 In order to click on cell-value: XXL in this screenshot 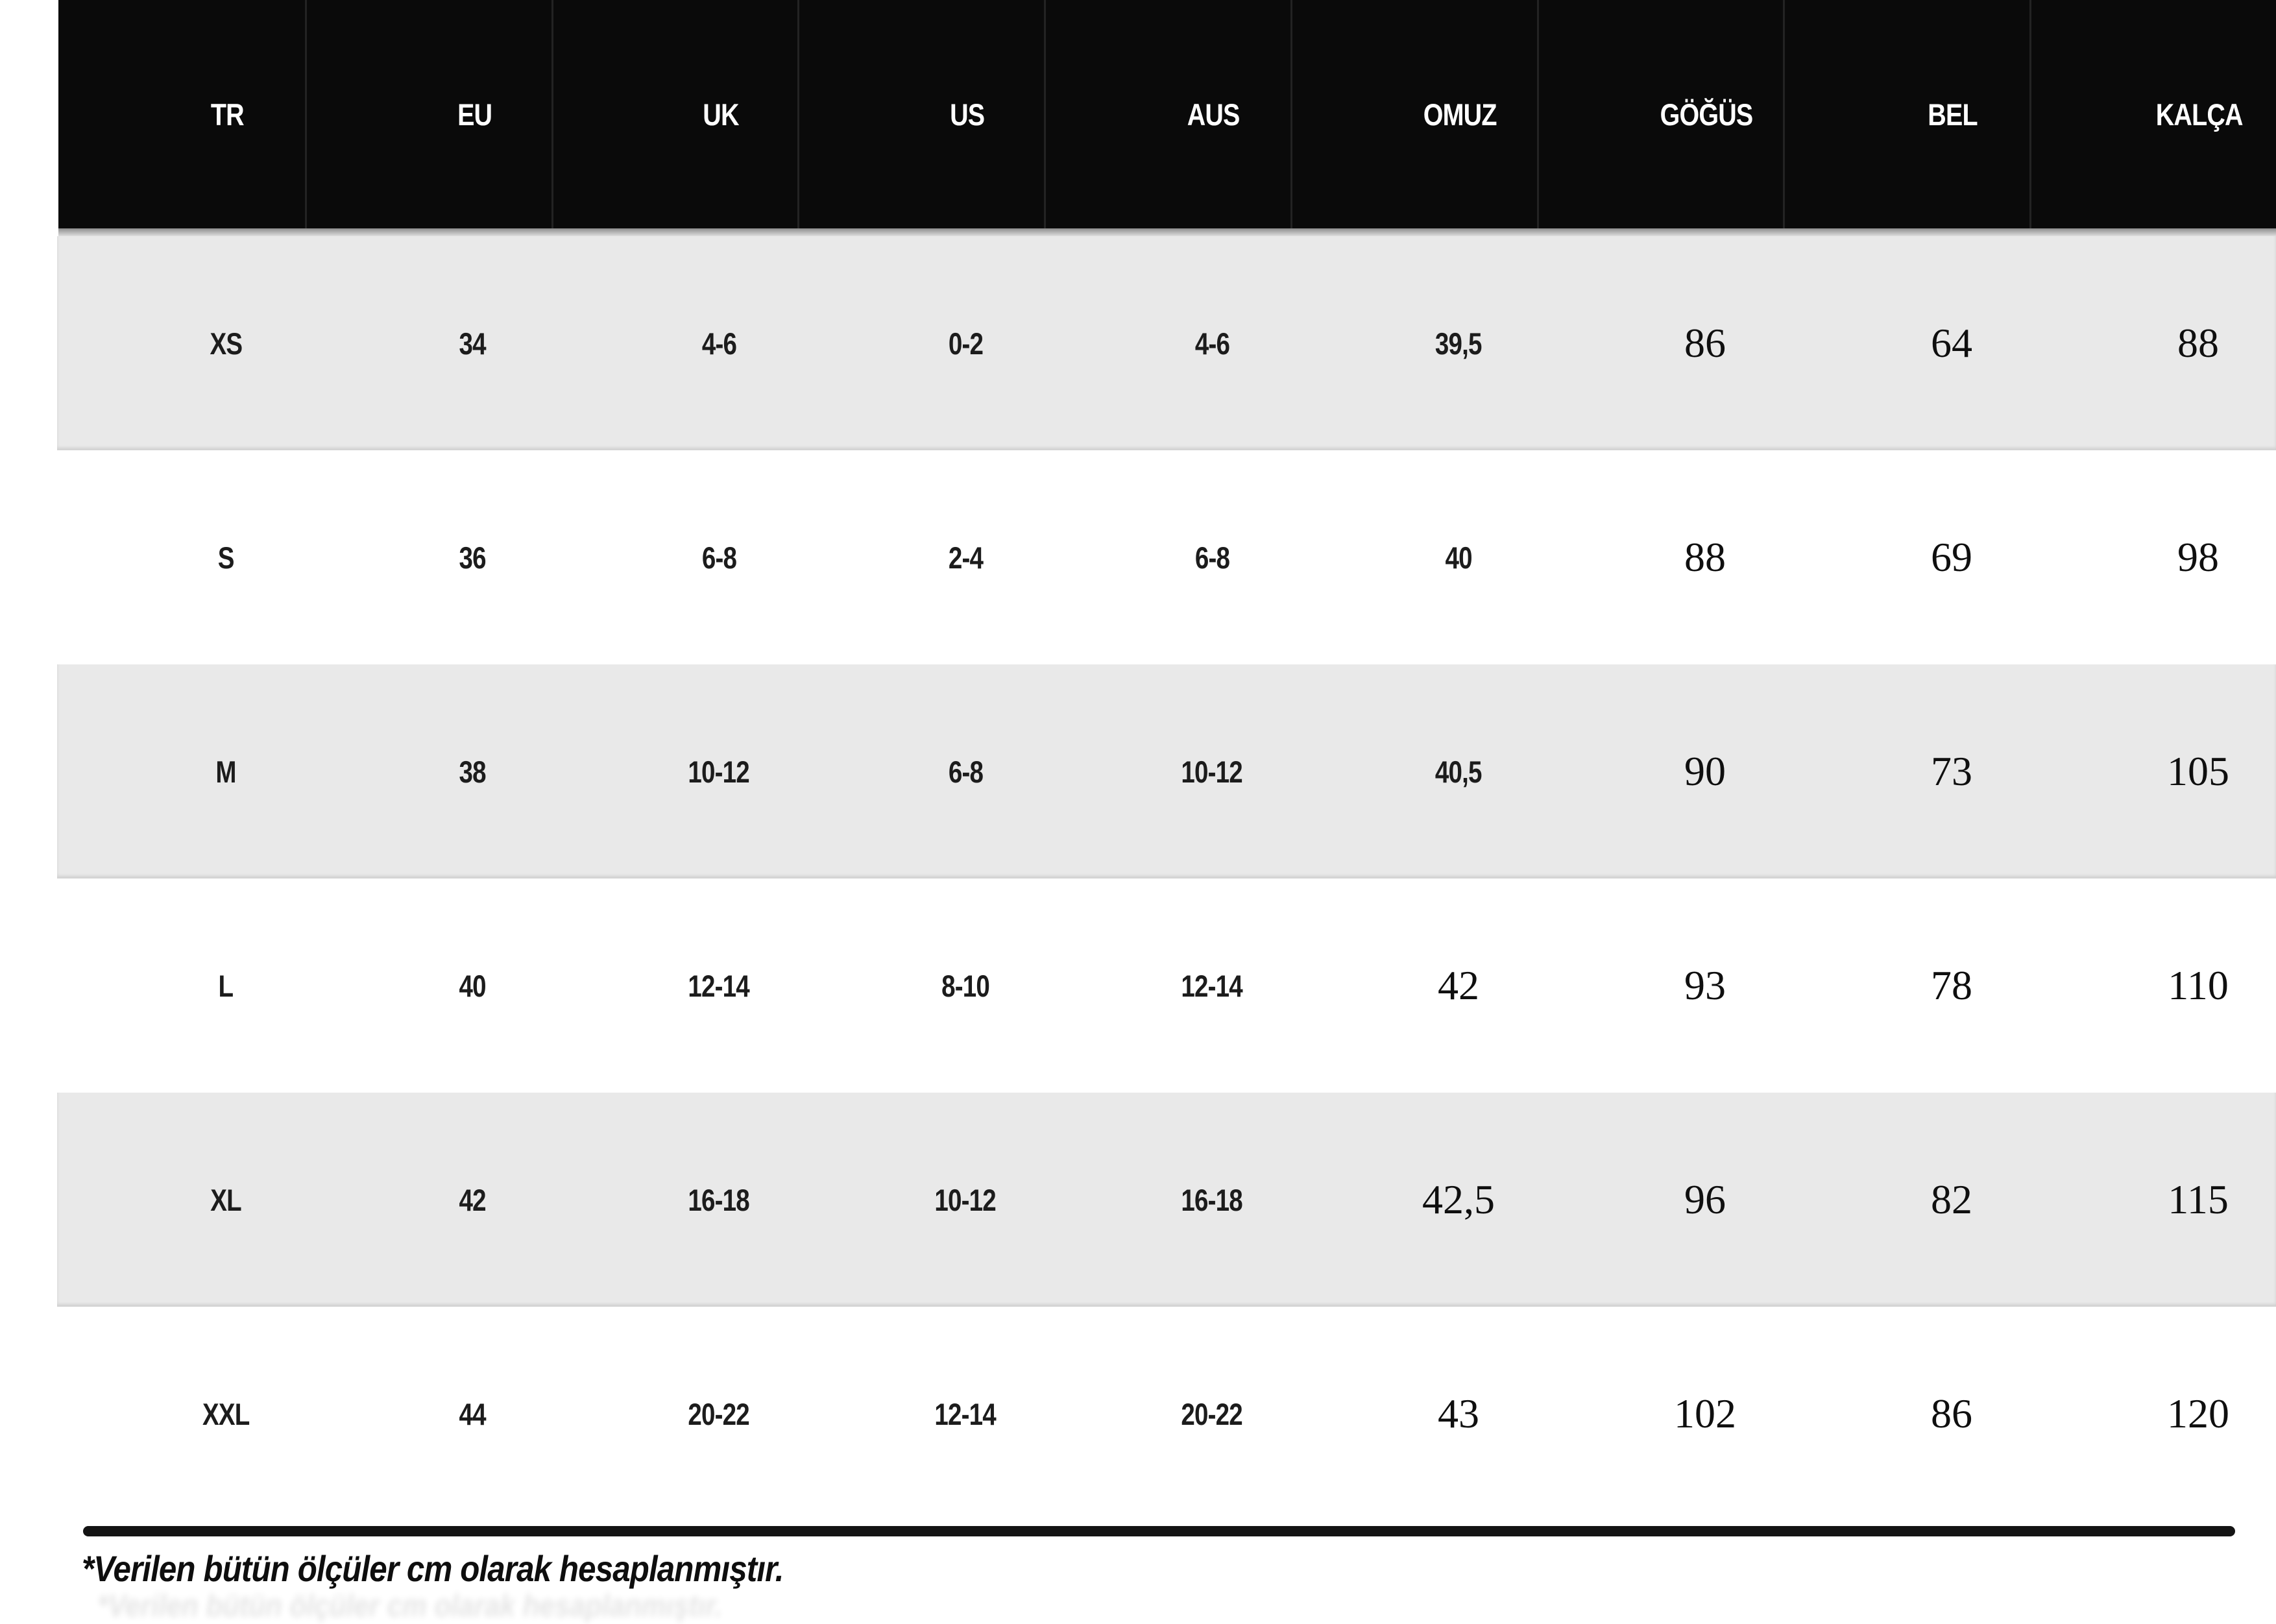, I will do `click(226, 1413)`.